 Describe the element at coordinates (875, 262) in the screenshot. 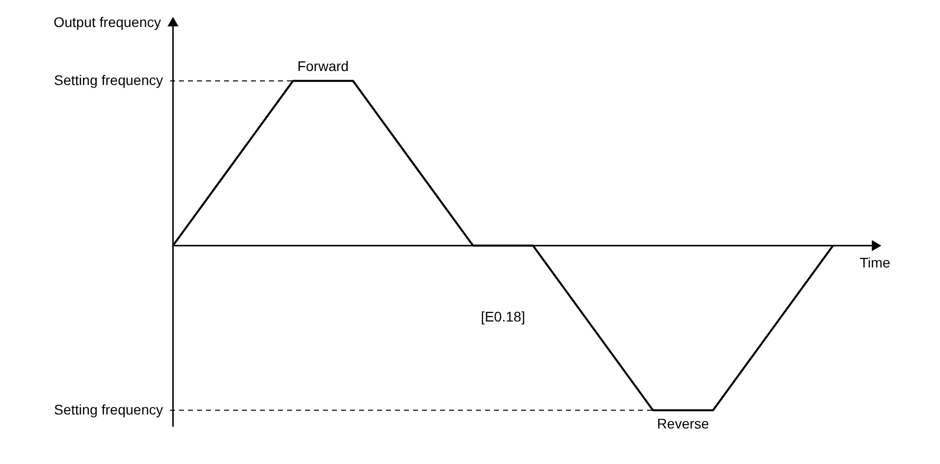

I see `x-axis-title: Time` at that location.